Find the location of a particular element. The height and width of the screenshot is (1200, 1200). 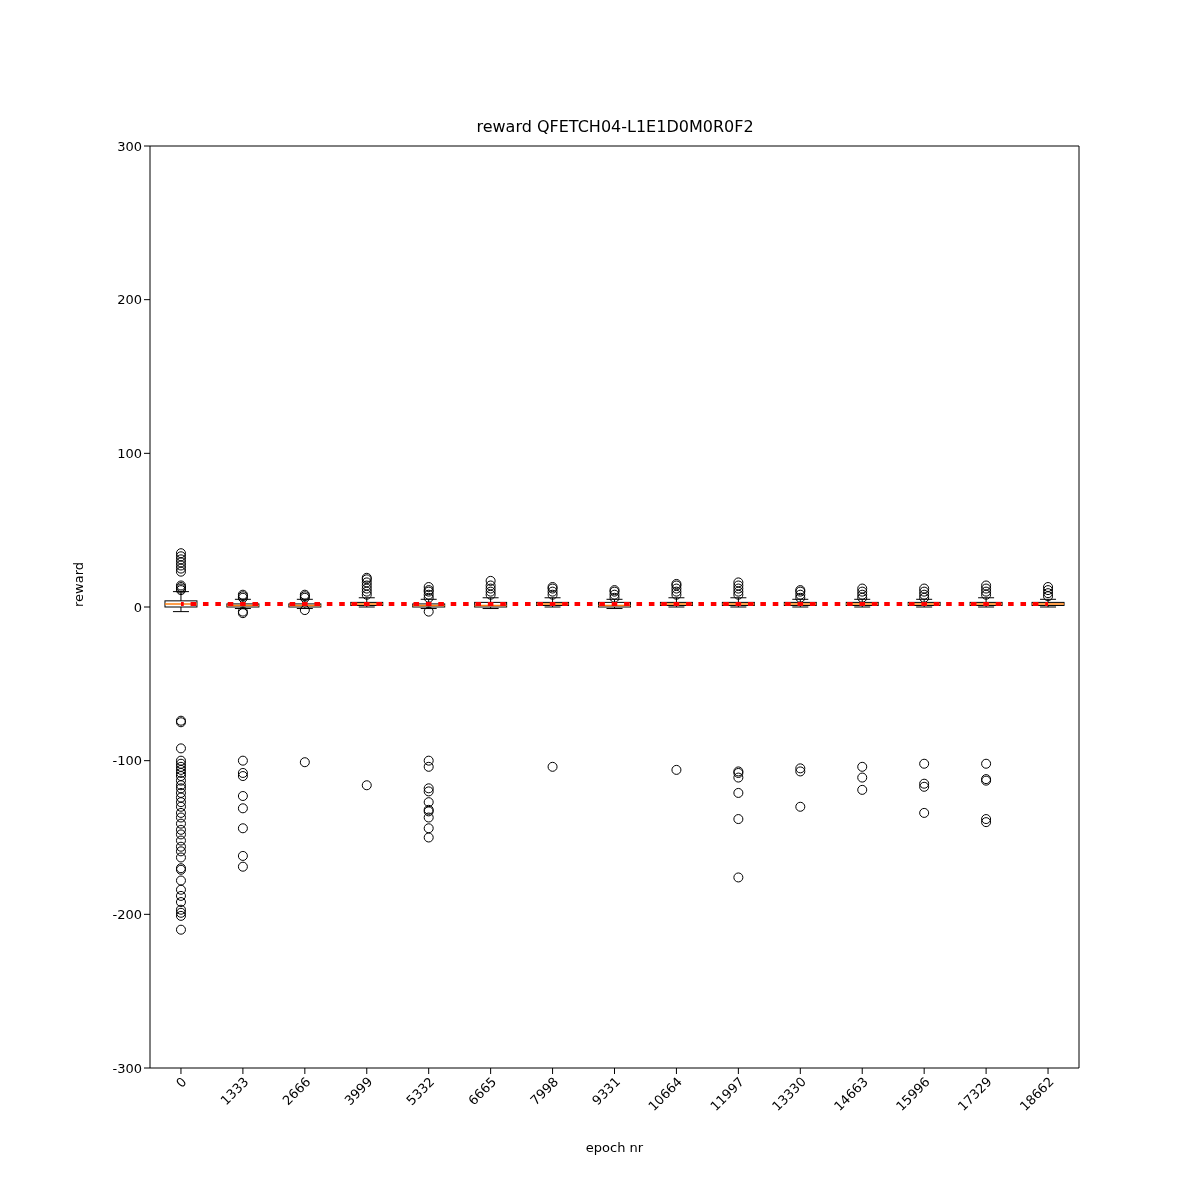

y-axis-title: reward is located at coordinates (78, 584).